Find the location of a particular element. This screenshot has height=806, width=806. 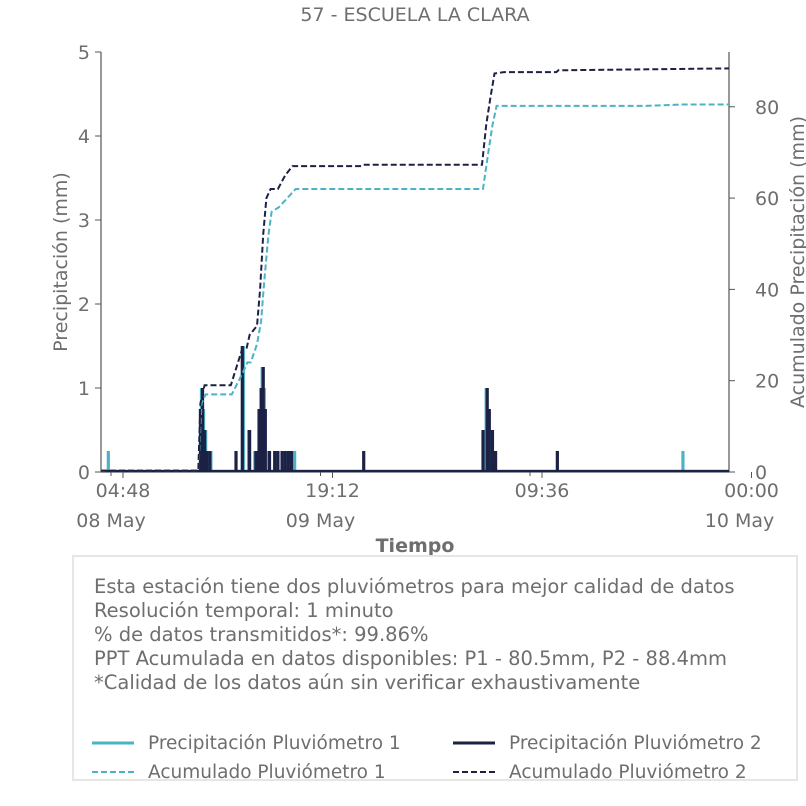

legend-label: Acumulado Pluviómetro 2 is located at coordinates (628, 772).